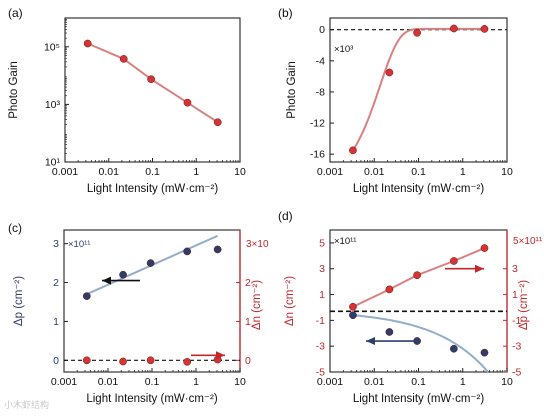 The width and height of the screenshot is (544, 420). I want to click on y-tick-label: 1, so click(56, 322).